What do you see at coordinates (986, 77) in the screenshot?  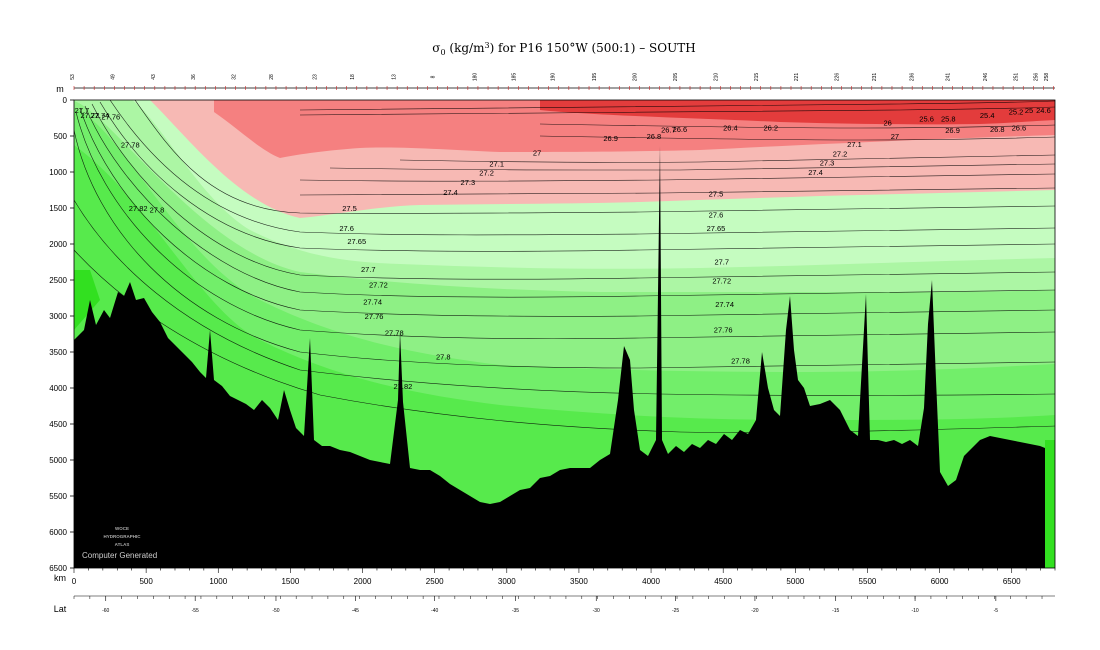 I see `station-label: 246` at bounding box center [986, 77].